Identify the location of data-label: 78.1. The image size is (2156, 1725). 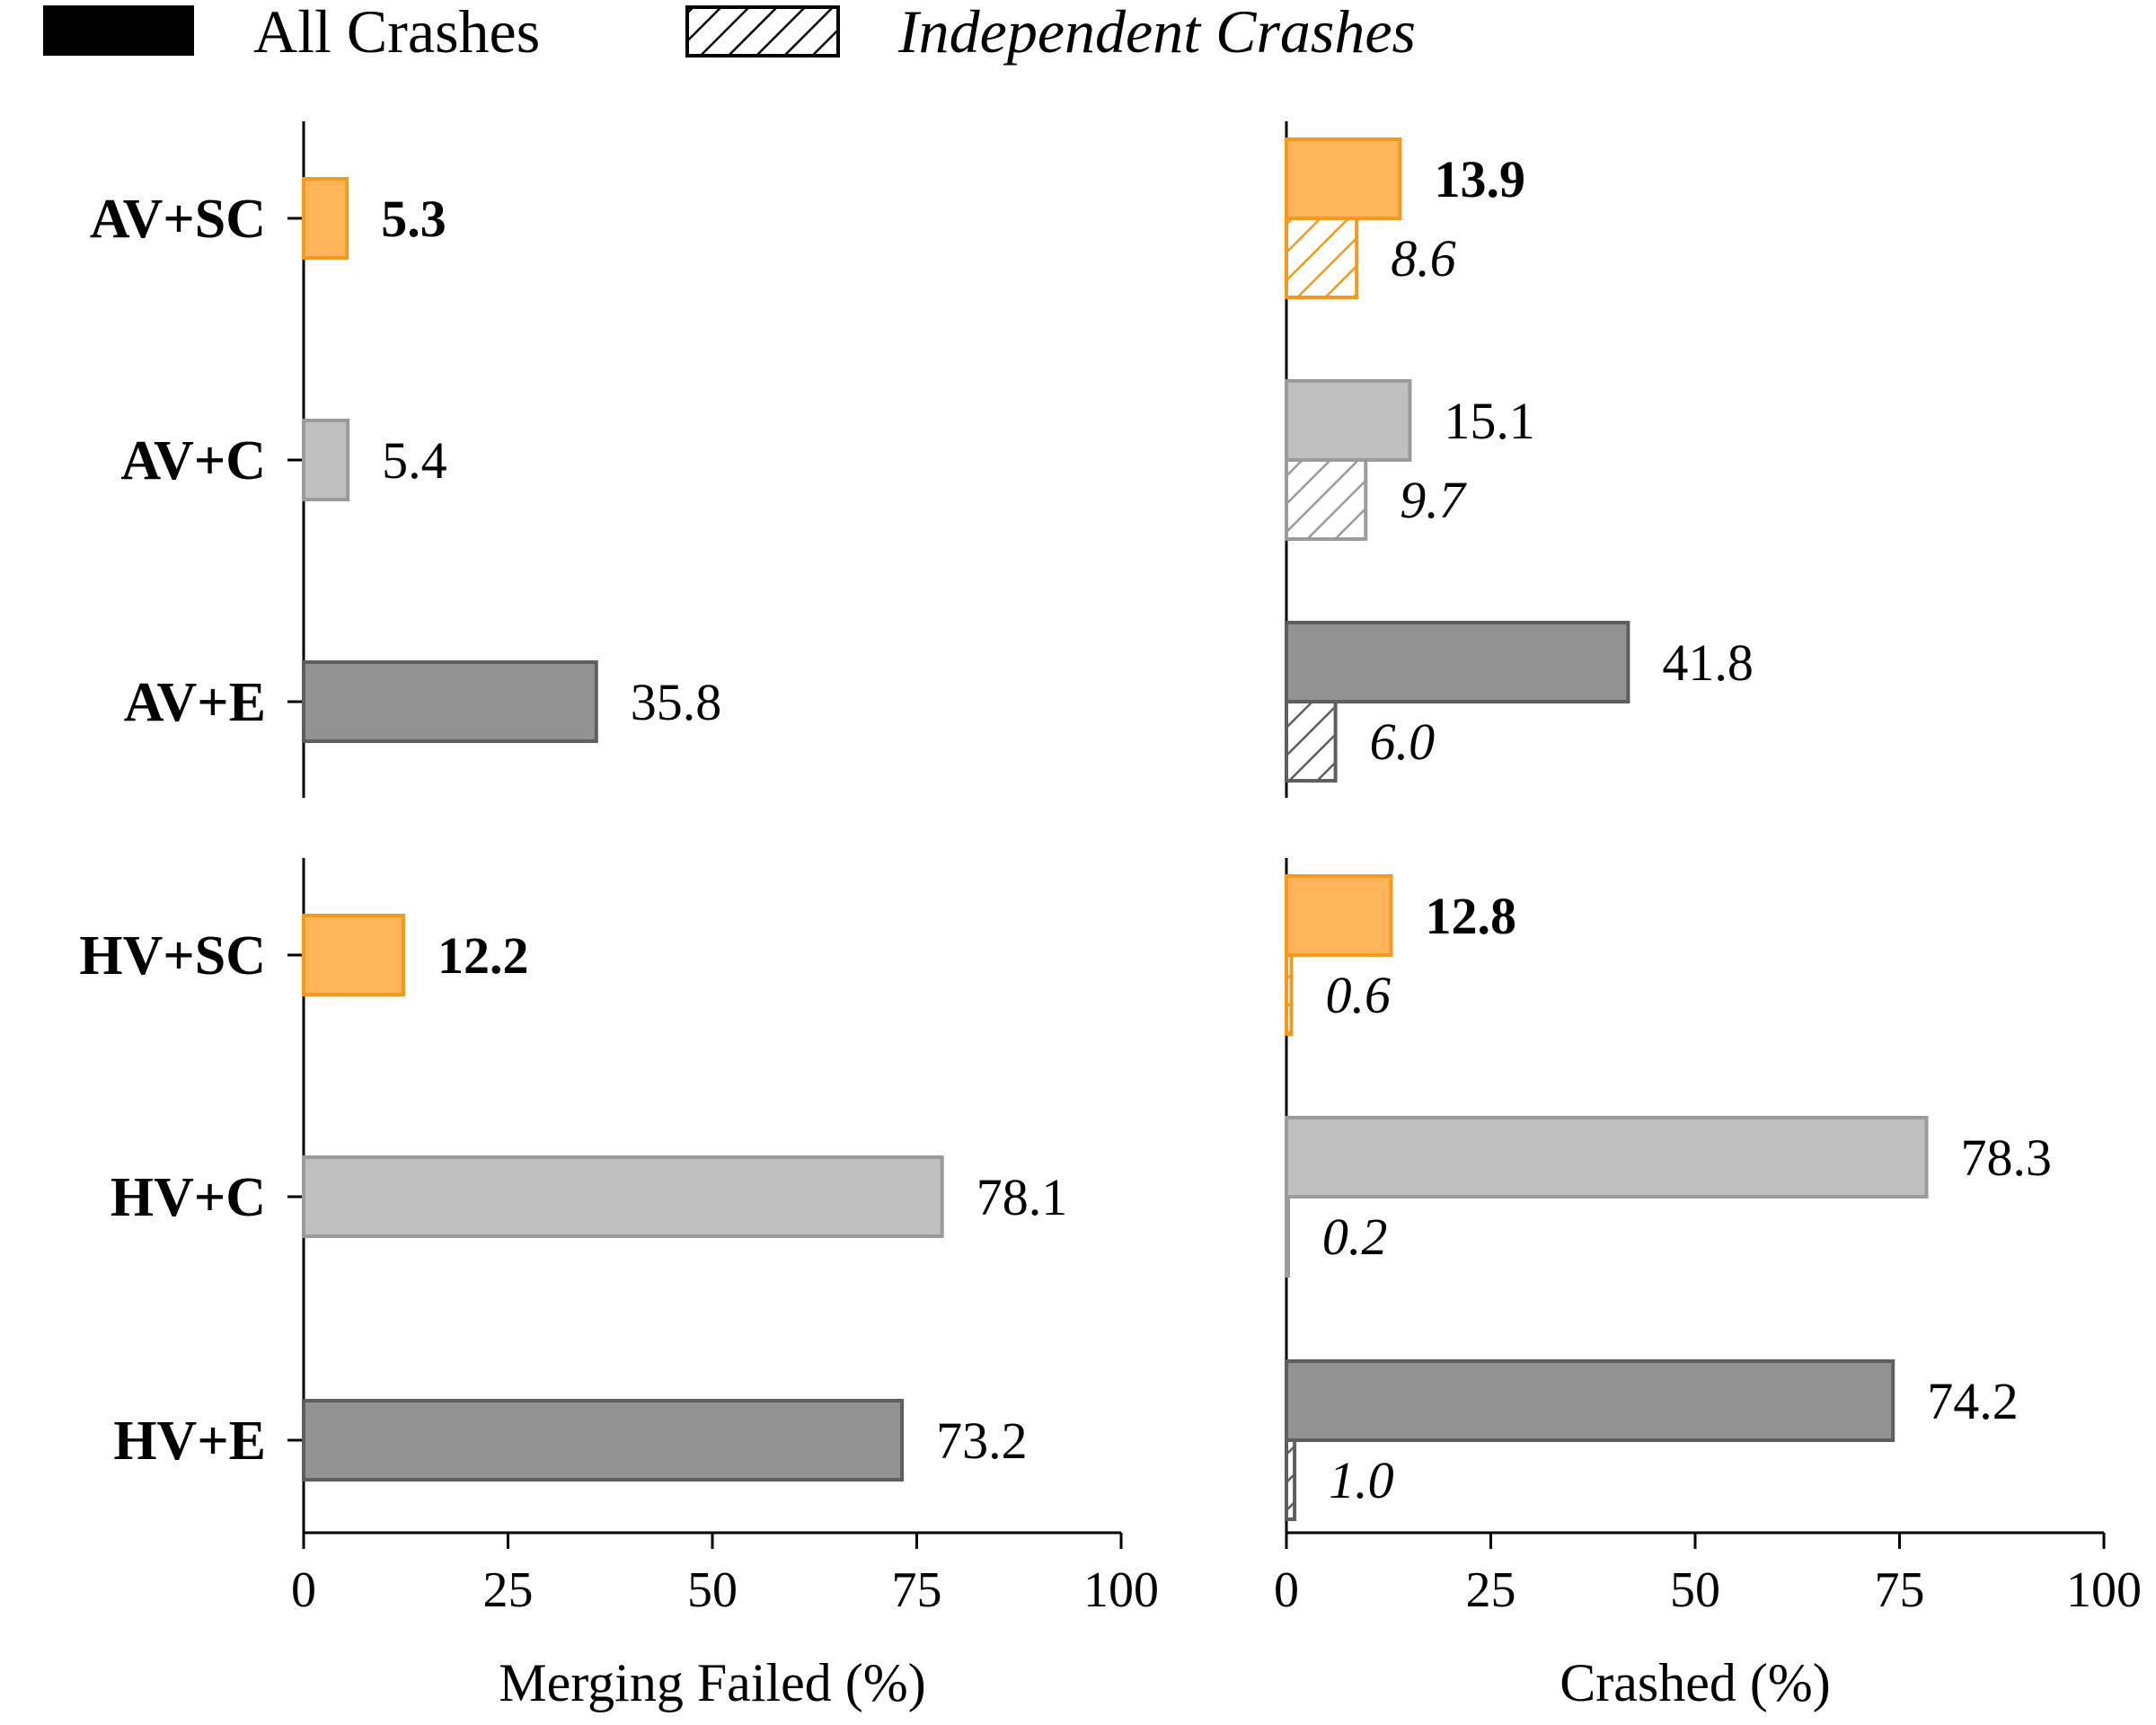
(1022, 1197).